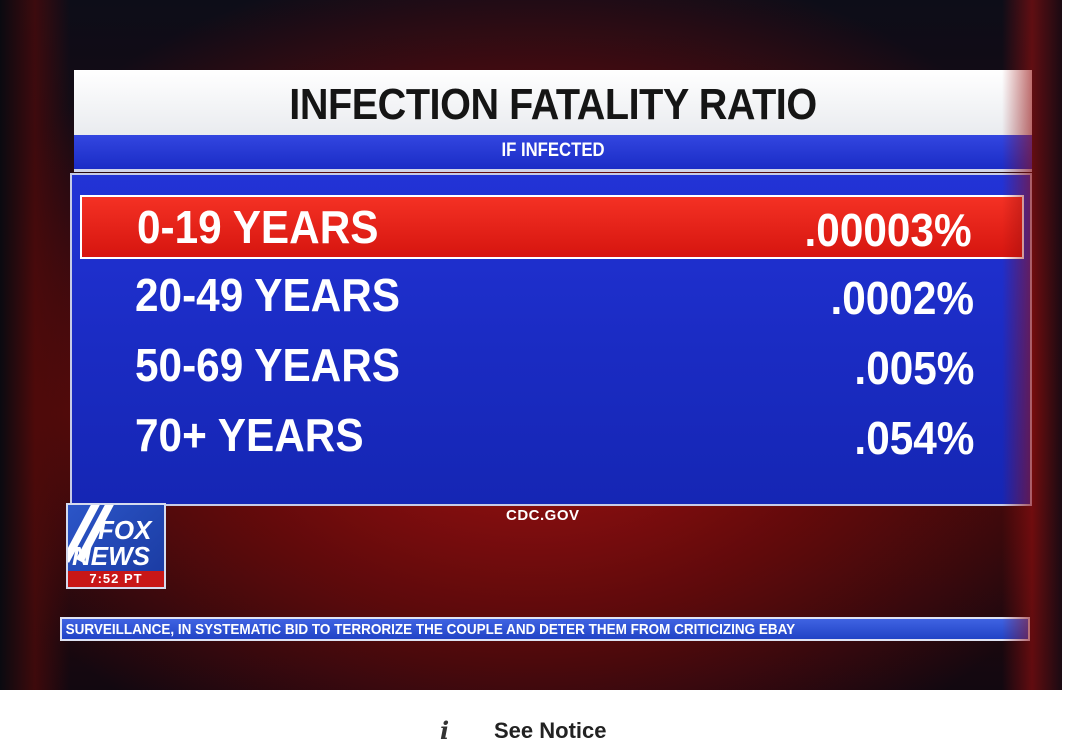  I want to click on ratio-value: .054%, so click(913, 438).